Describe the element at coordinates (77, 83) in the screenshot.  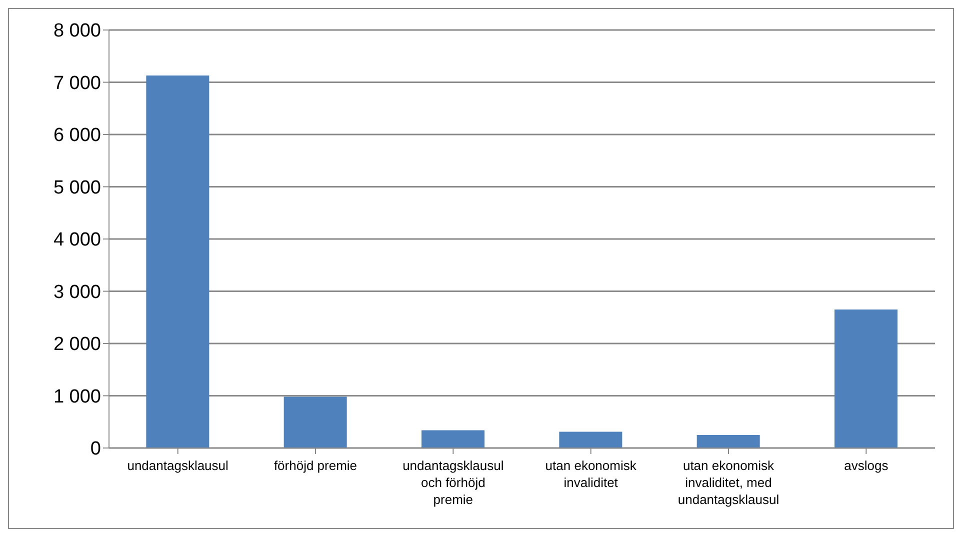
I see `y-tick-label: 7 000` at that location.